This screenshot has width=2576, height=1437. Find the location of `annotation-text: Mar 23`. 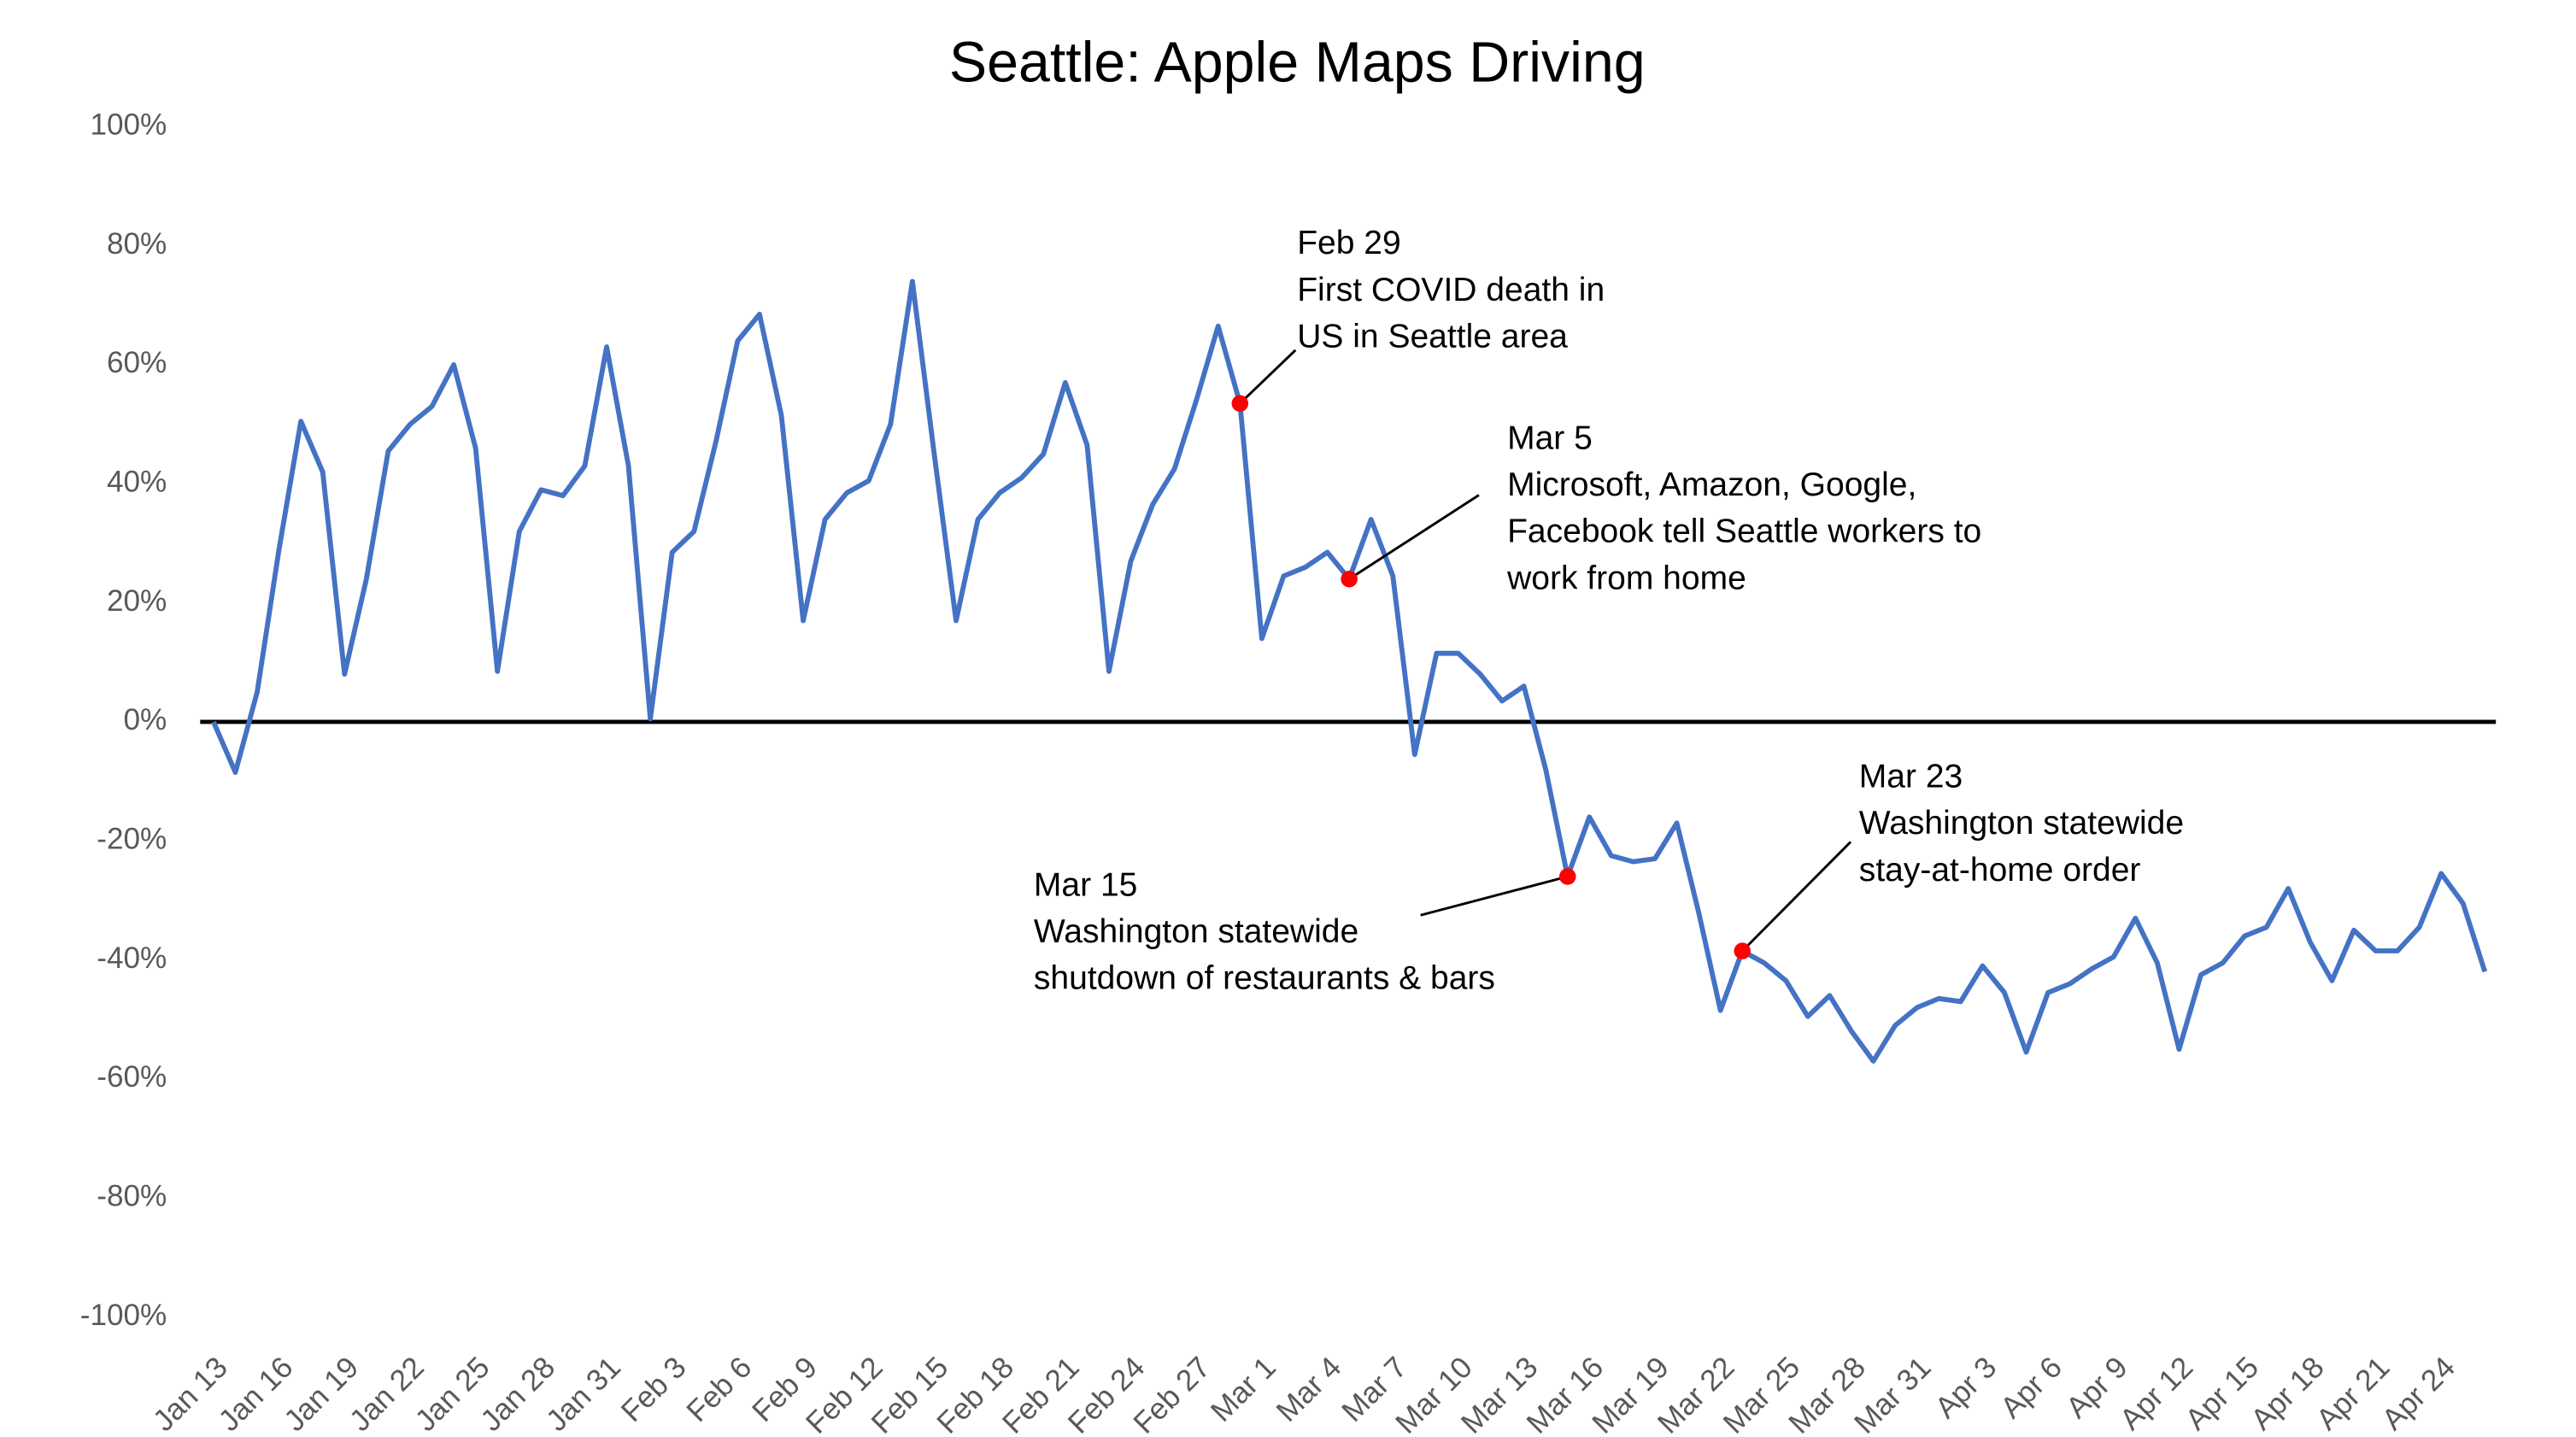

annotation-text: Mar 23 is located at coordinates (1911, 777).